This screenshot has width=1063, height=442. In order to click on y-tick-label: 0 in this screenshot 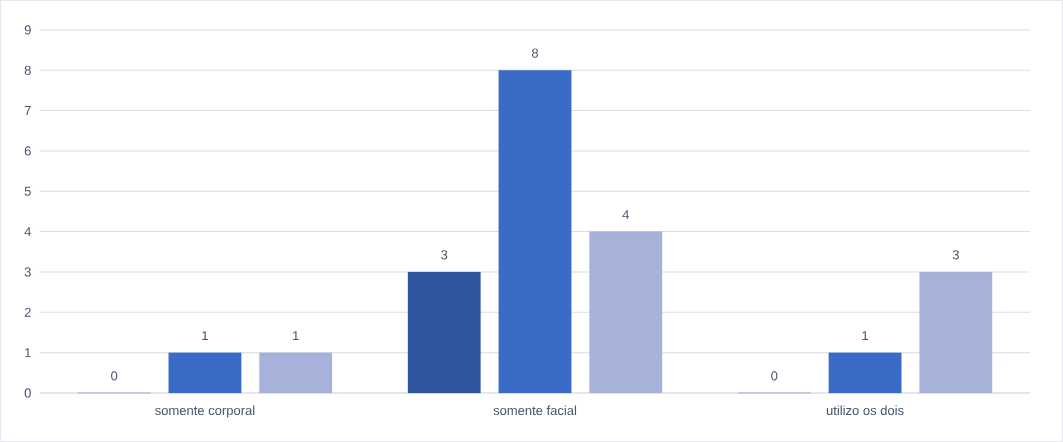, I will do `click(27, 393)`.